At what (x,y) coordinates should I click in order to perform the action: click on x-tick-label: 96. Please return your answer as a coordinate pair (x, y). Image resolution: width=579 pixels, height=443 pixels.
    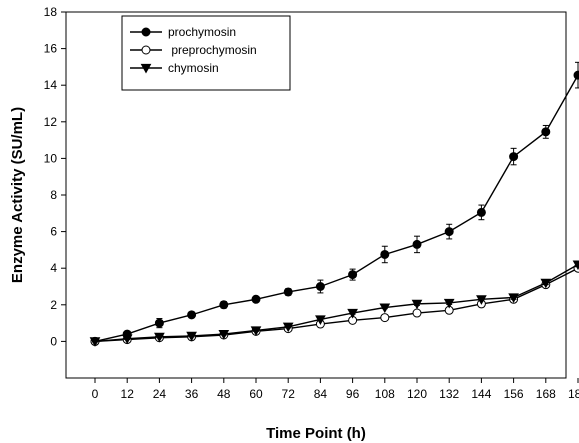
    Looking at the image, I should click on (353, 394).